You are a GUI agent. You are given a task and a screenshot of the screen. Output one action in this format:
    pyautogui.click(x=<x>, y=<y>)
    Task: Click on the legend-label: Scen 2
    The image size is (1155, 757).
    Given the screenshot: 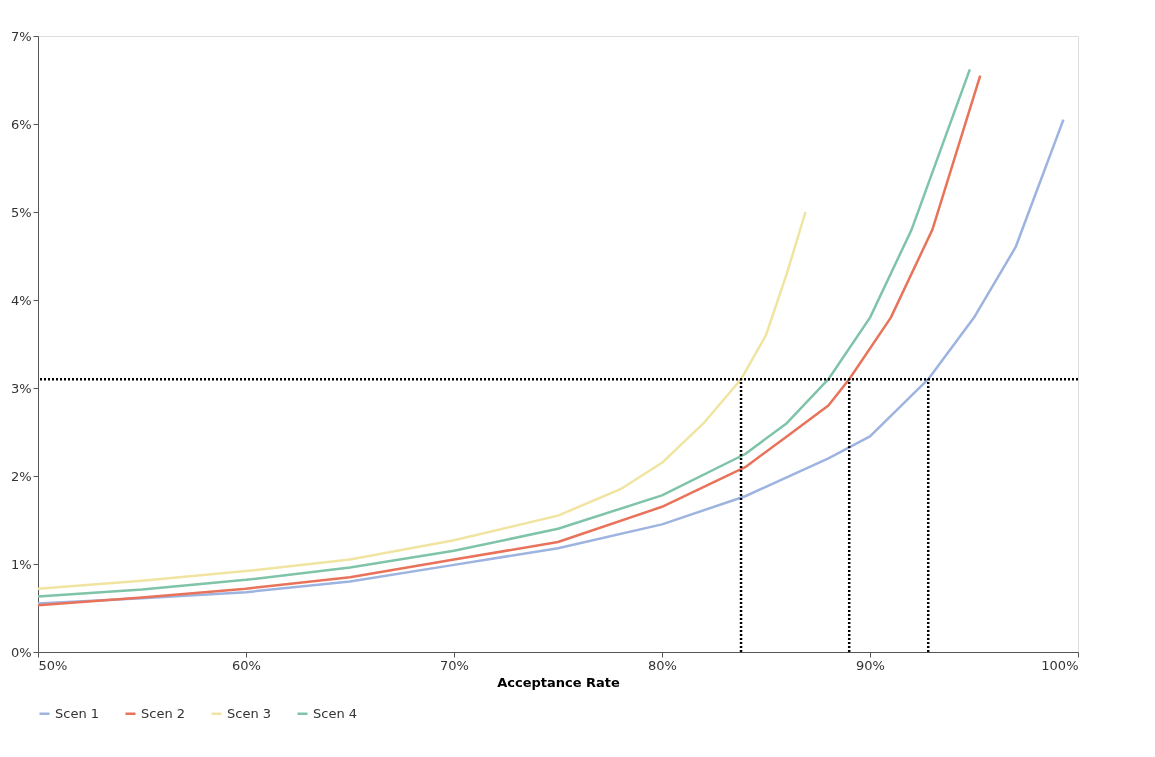 What is the action you would take?
    pyautogui.click(x=163, y=713)
    